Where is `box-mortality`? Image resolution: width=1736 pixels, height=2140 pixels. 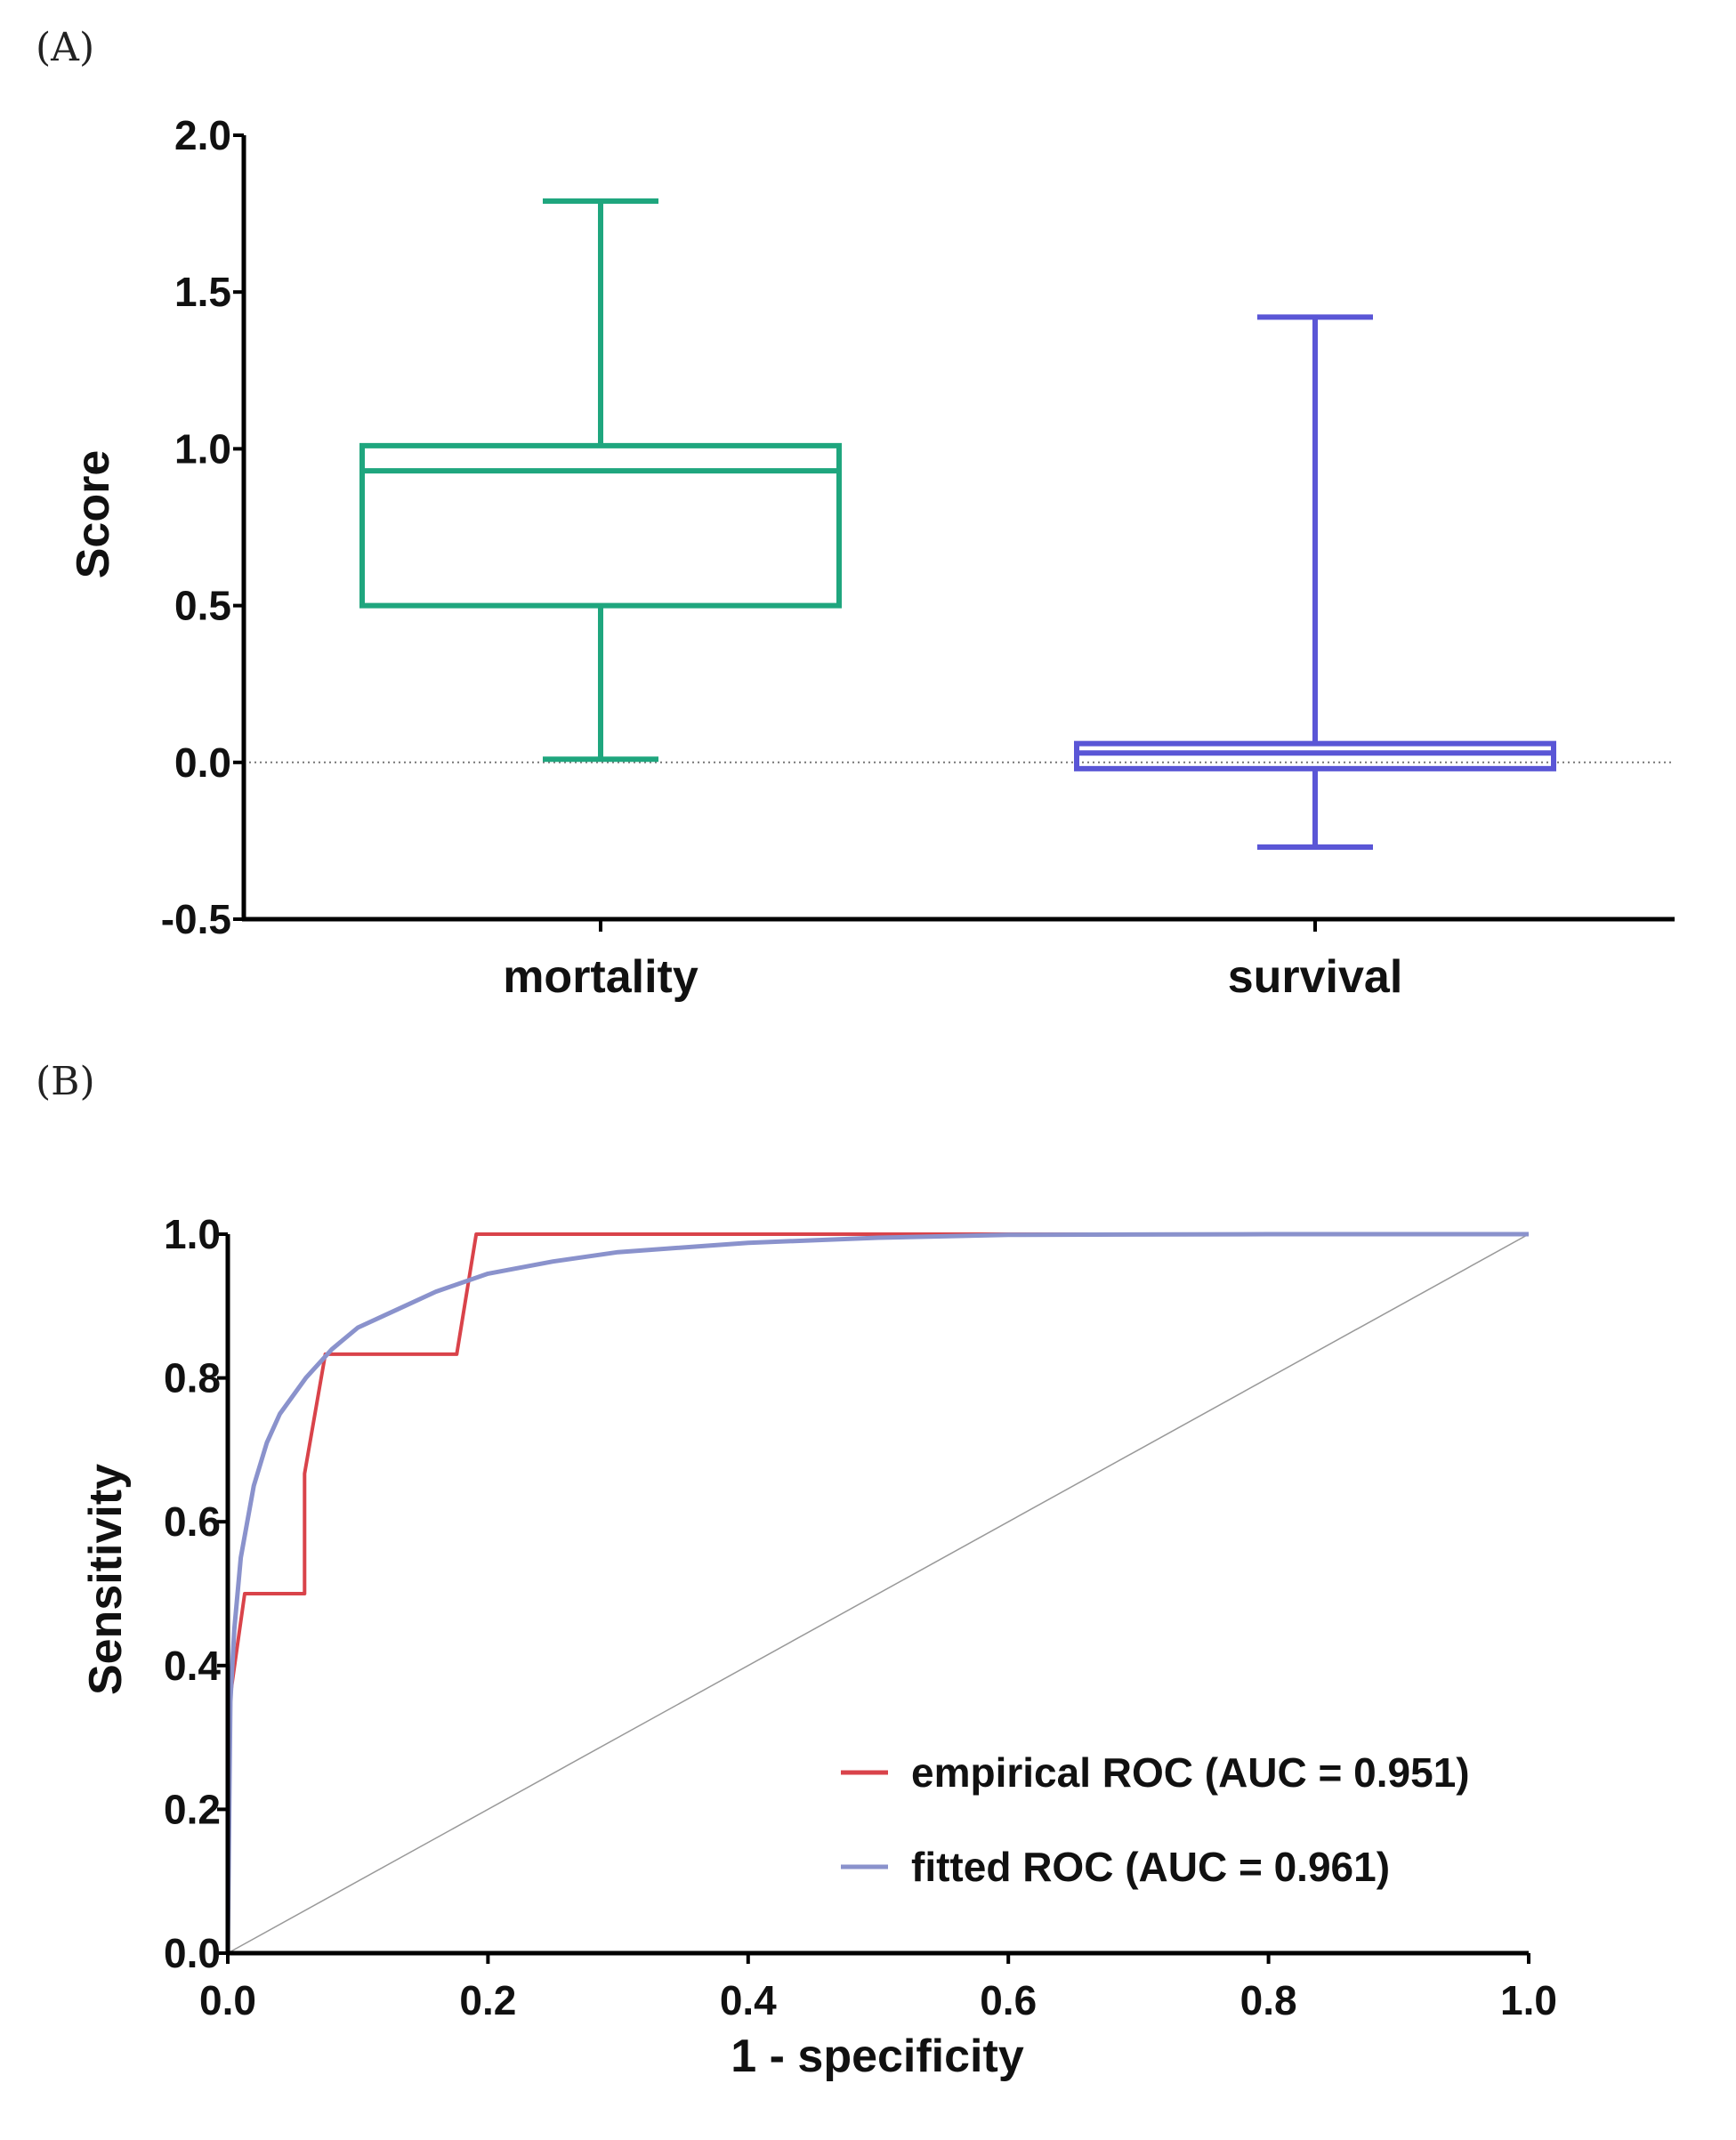
box-mortality is located at coordinates (600, 481).